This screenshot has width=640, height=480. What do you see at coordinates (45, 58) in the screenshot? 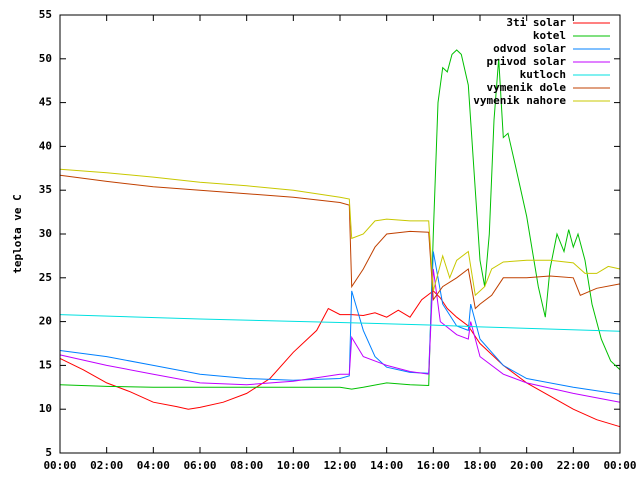
I see `y-tick-label: 50` at bounding box center [45, 58].